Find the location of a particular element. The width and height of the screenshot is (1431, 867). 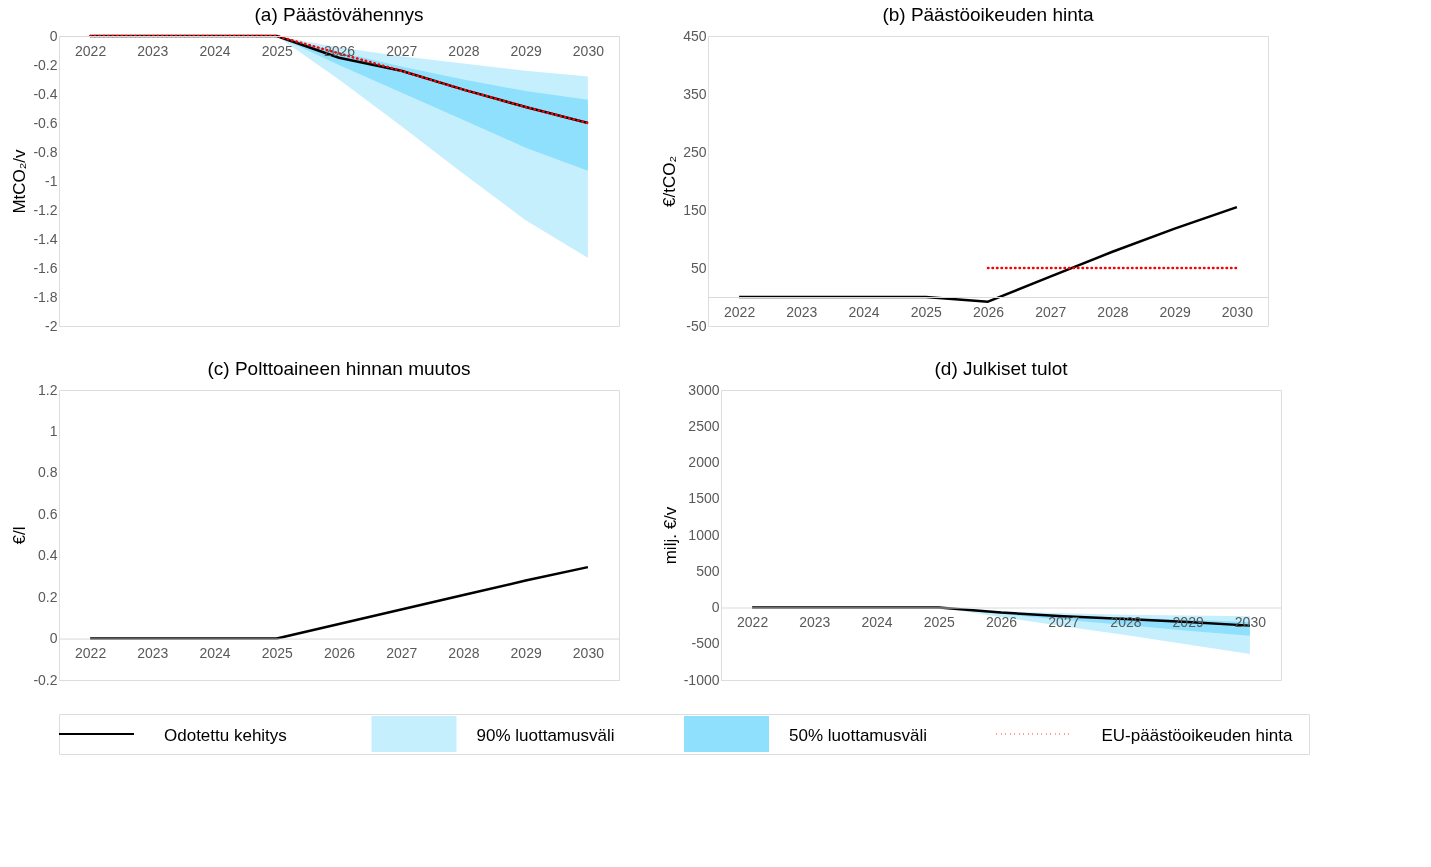

y-tick-label: 1 is located at coordinates (53, 430).